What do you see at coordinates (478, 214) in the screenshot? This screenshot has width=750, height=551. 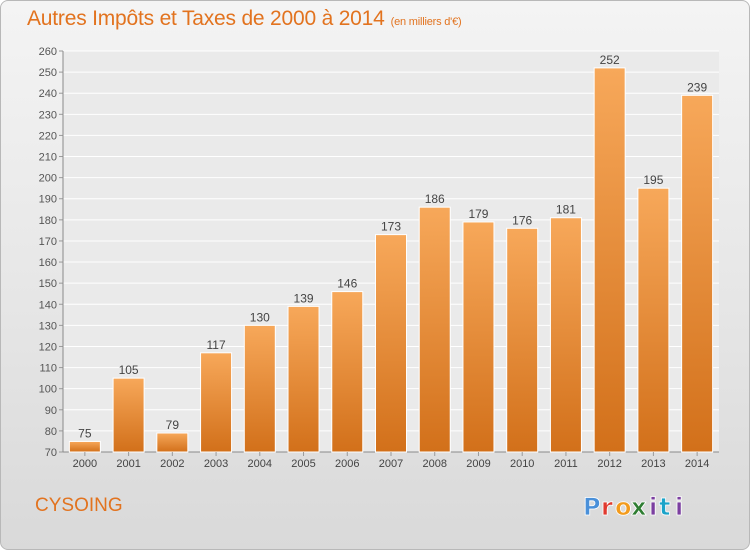 I see `bar-value-label: 179` at bounding box center [478, 214].